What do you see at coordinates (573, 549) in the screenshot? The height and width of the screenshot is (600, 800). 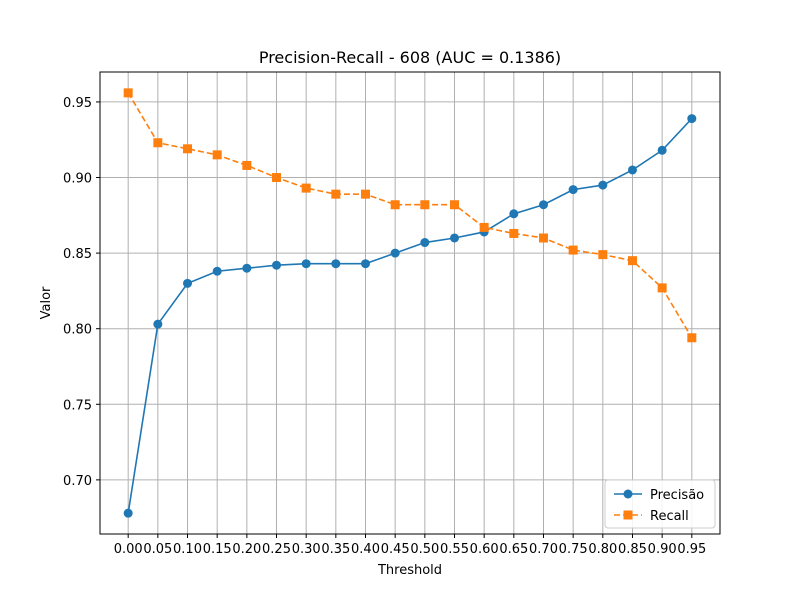 I see `x-tick-label: 0.75` at bounding box center [573, 549].